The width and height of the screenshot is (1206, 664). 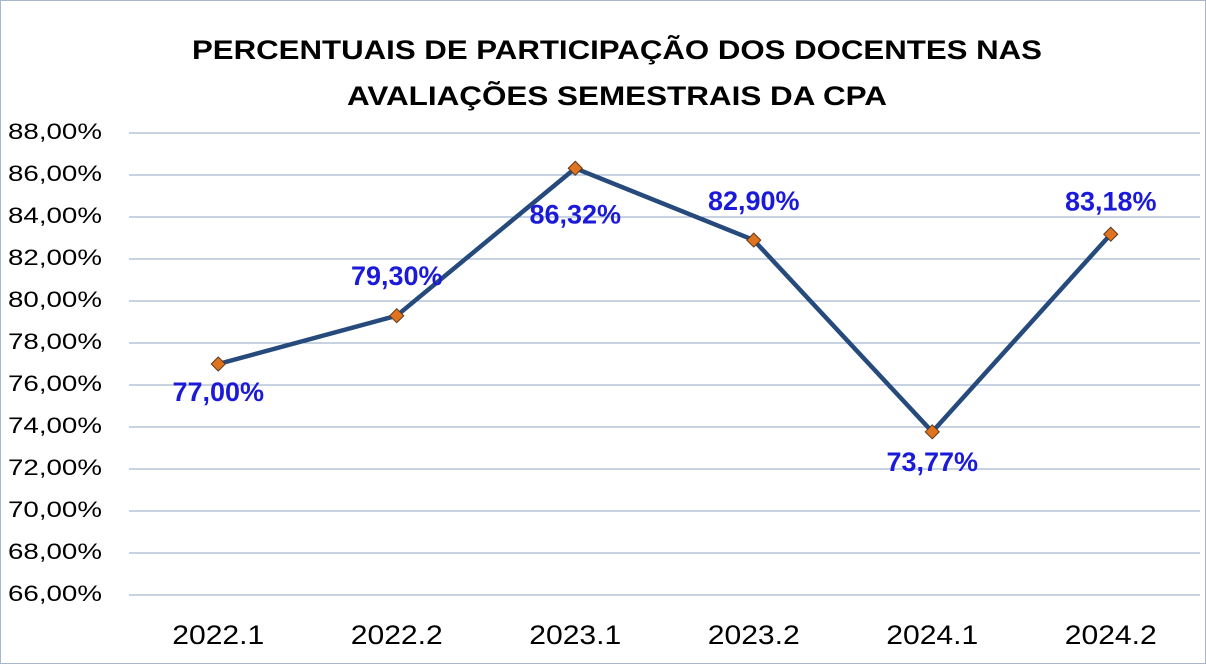 What do you see at coordinates (55, 257) in the screenshot?
I see `y-tick-label: 82,00%` at bounding box center [55, 257].